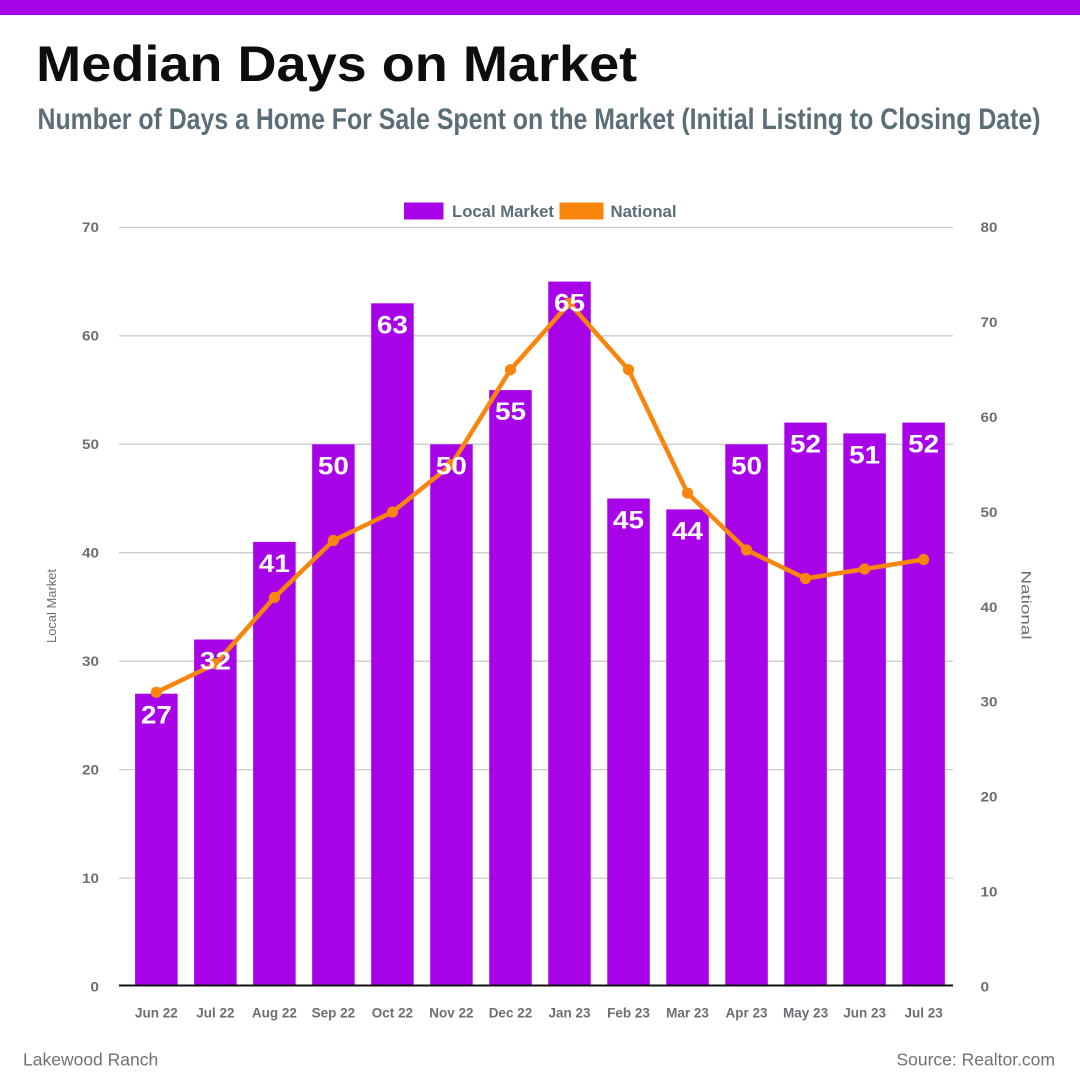 Image resolution: width=1080 pixels, height=1085 pixels. What do you see at coordinates (156, 1013) in the screenshot?
I see `svg-text: Jun 22` at bounding box center [156, 1013].